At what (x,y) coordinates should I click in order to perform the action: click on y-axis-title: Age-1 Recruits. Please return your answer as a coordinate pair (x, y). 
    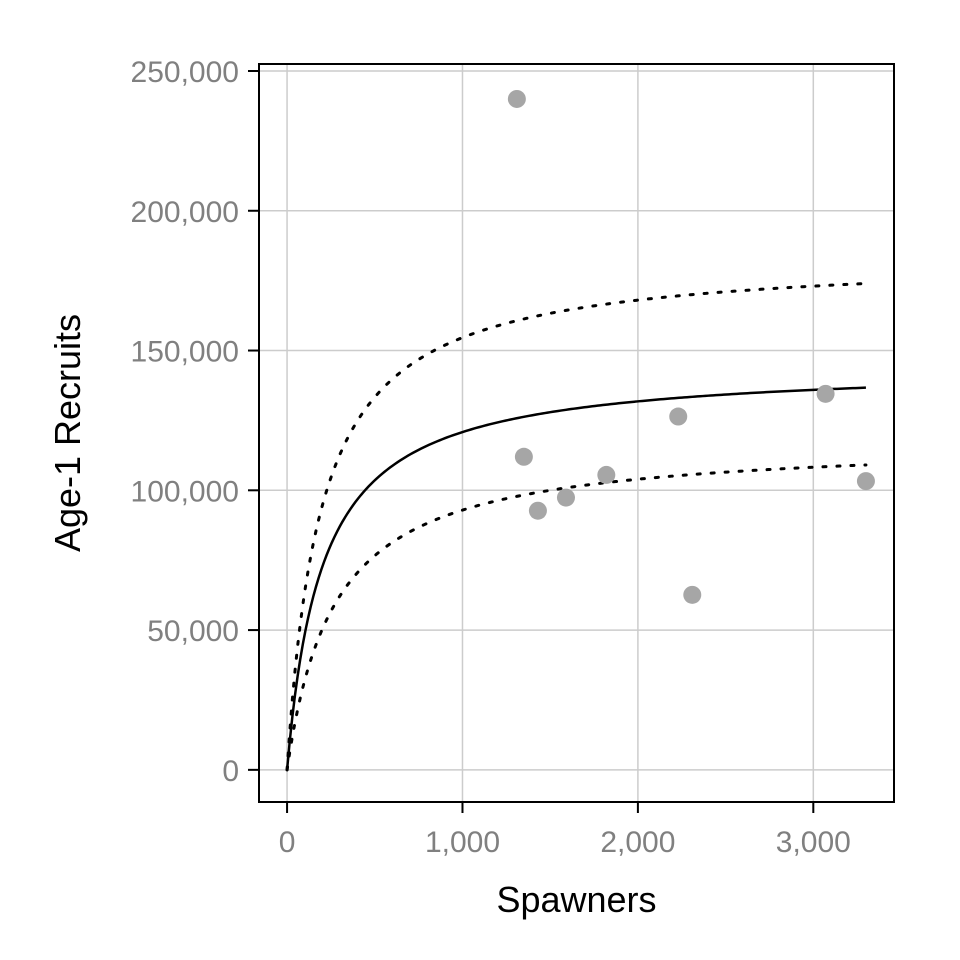
    Looking at the image, I should click on (67, 433).